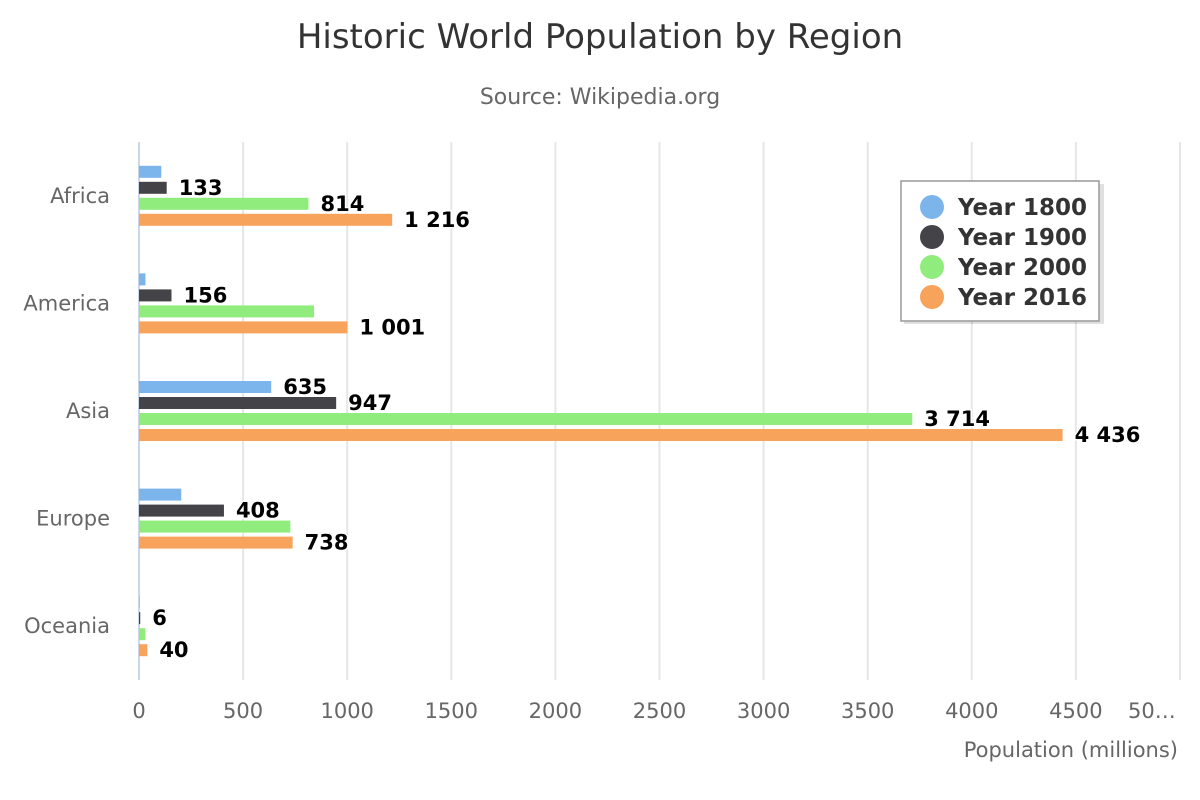 This screenshot has width=1200, height=800. Describe the element at coordinates (437, 220) in the screenshot. I see `data-label: 1 216` at that location.